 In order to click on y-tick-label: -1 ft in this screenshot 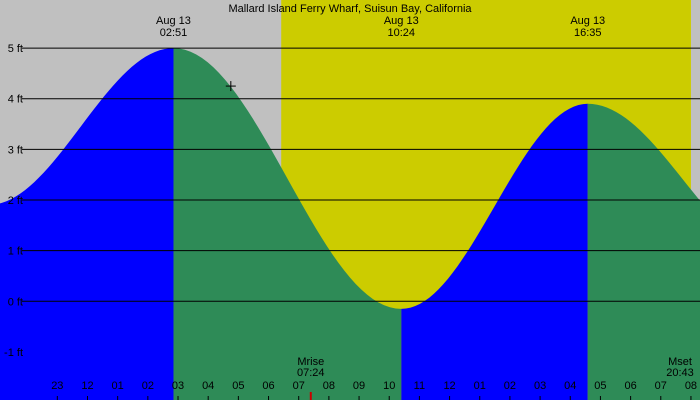, I will do `click(13, 353)`.